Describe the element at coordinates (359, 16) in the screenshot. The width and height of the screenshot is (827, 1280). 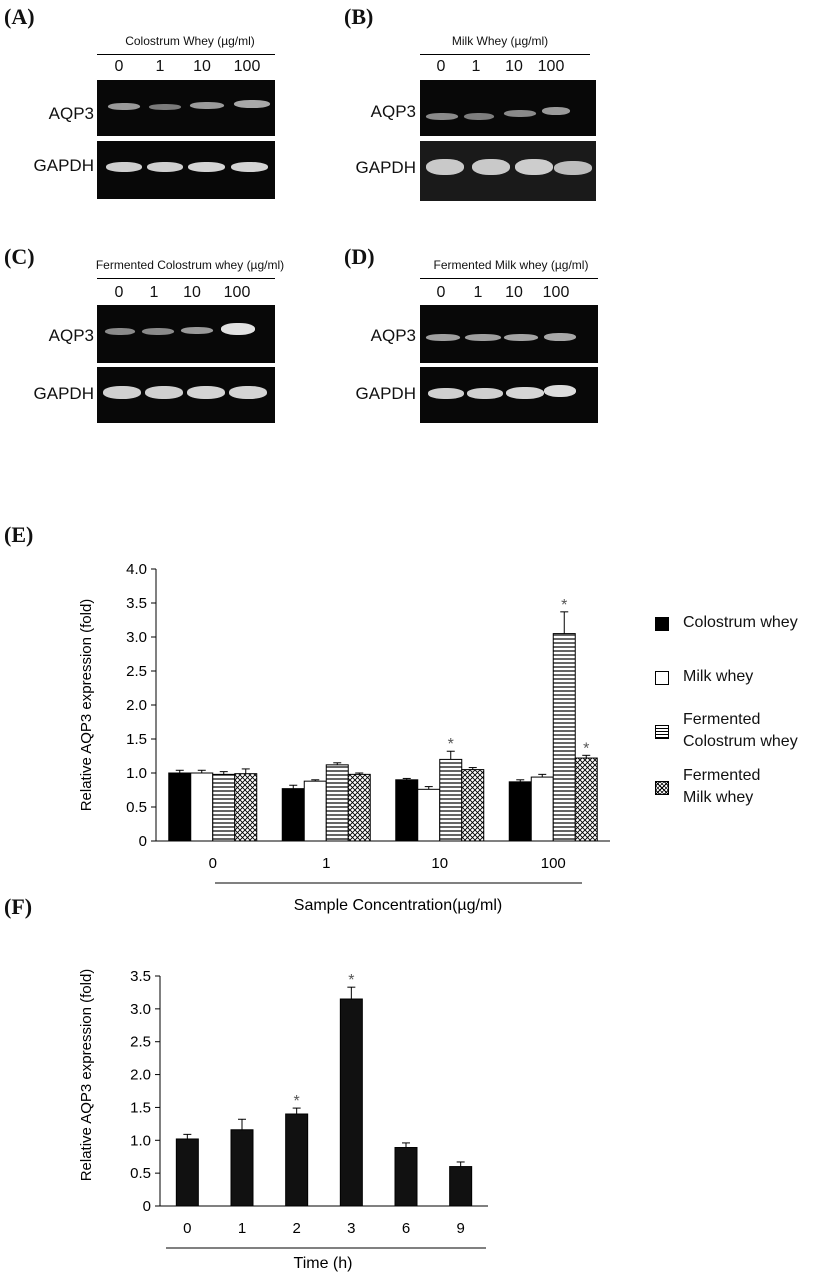
I see `panel-label-b: (B)` at that location.